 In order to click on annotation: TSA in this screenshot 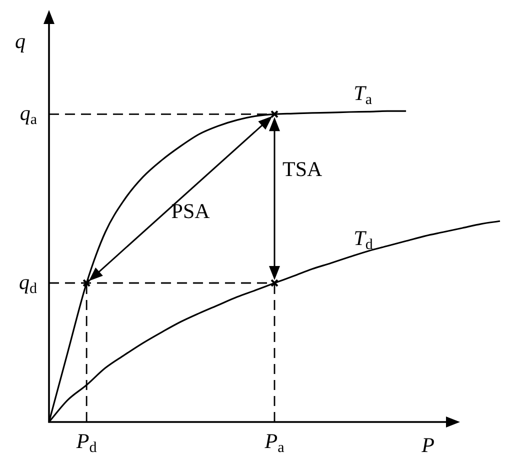, I will do `click(303, 169)`.